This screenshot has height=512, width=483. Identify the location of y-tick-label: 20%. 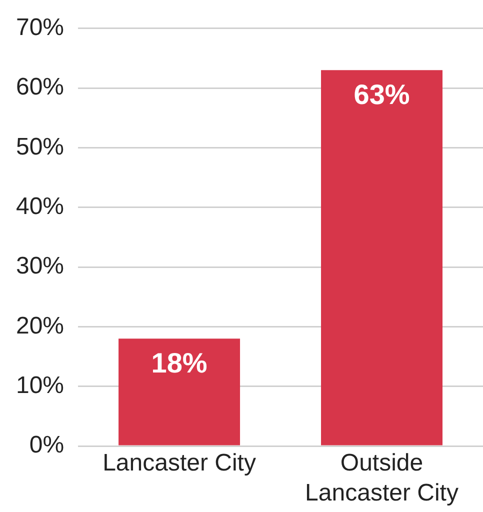
(40, 326).